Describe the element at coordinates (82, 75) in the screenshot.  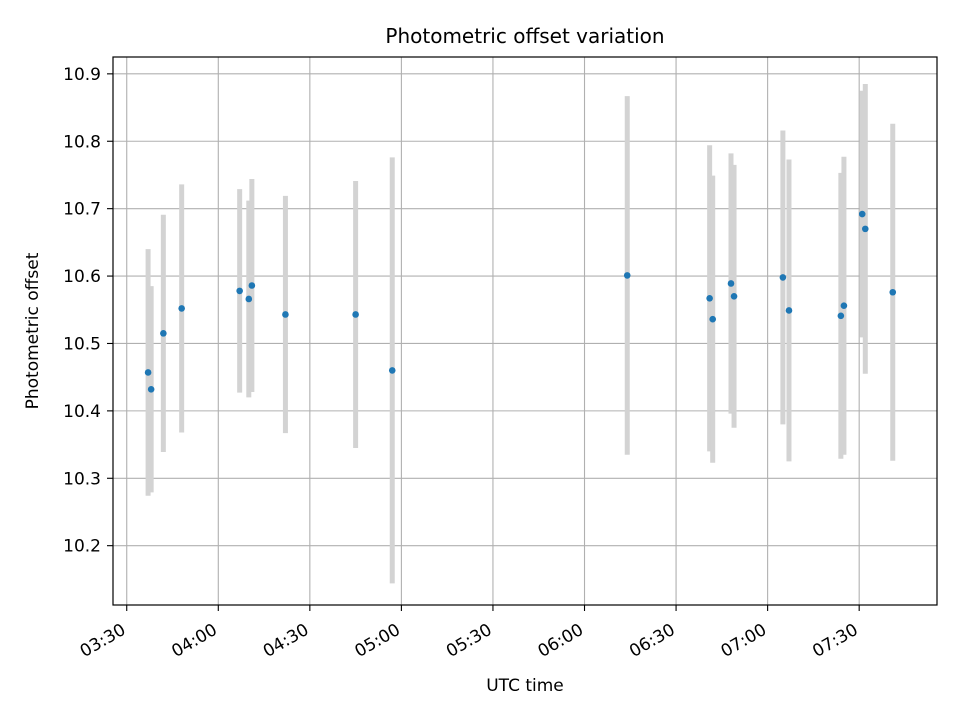
I see `y-tick-label: 10.9` at that location.